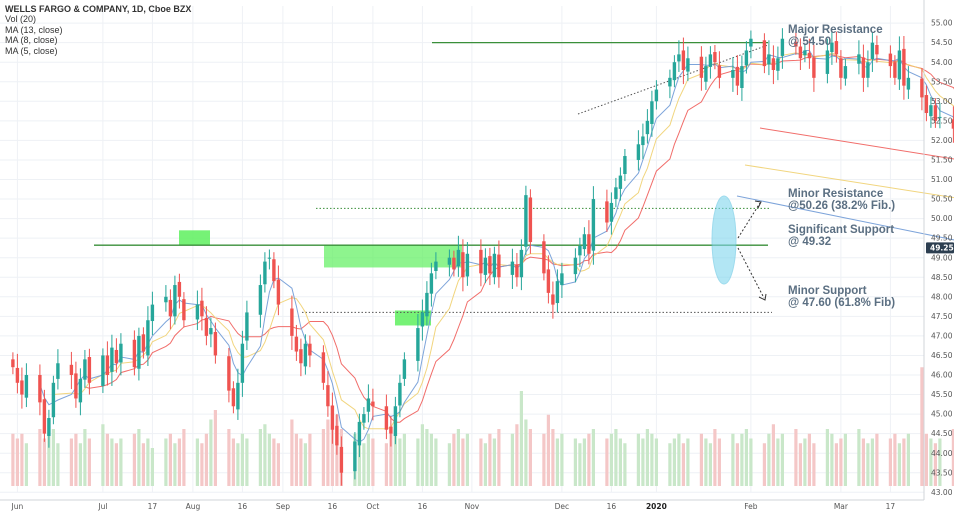  Describe the element at coordinates (739, 248) in the screenshot. I see `overlay-drawings` at that location.